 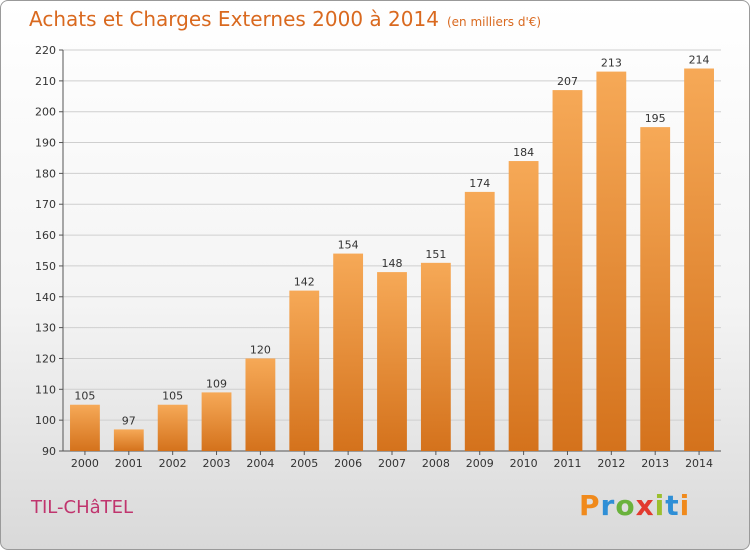 What do you see at coordinates (129, 420) in the screenshot?
I see `data-label-2001: 97` at bounding box center [129, 420].